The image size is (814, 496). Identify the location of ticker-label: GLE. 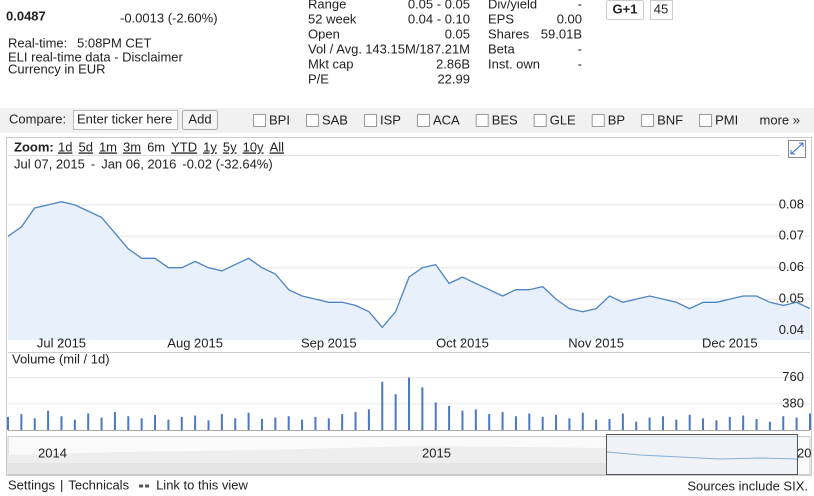
(563, 119).